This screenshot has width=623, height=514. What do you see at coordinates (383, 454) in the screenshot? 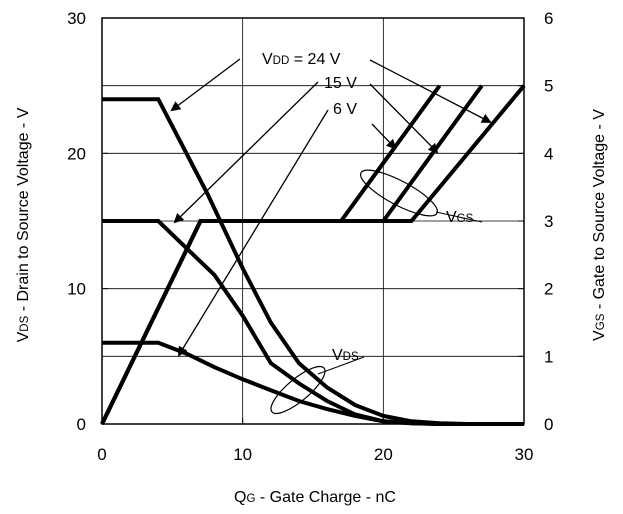
I see `x-tick-label: 20` at bounding box center [383, 454].